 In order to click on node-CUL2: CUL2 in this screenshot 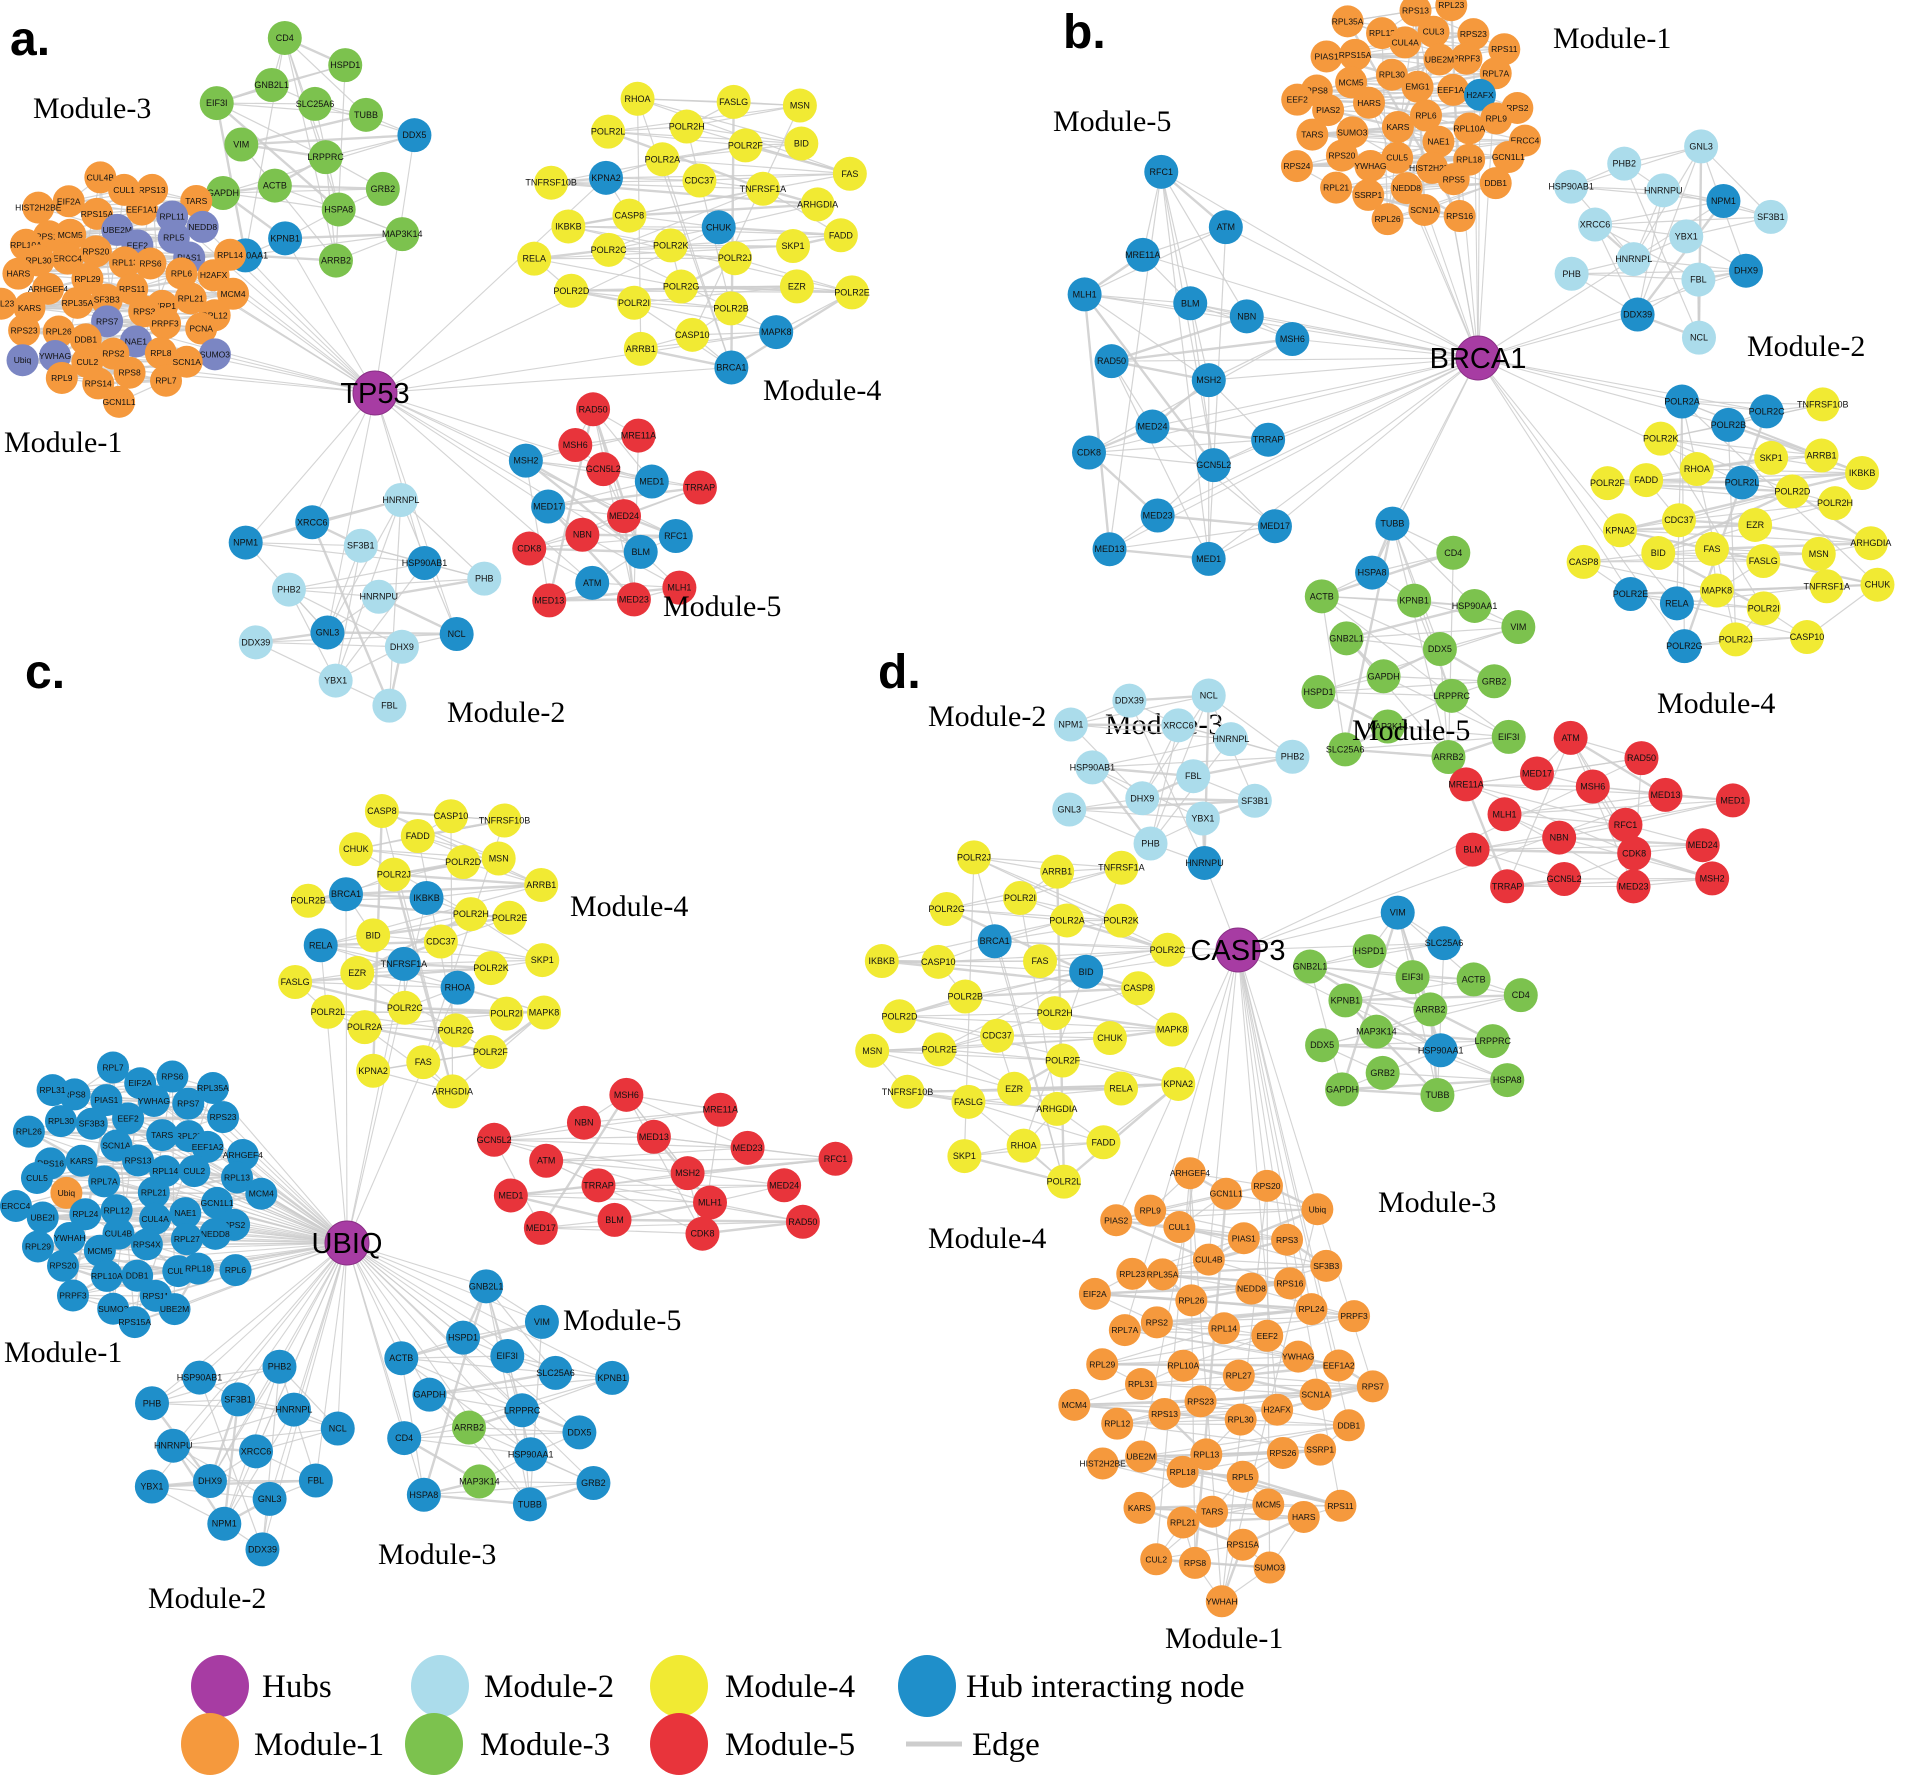, I will do `click(1156, 1559)`.